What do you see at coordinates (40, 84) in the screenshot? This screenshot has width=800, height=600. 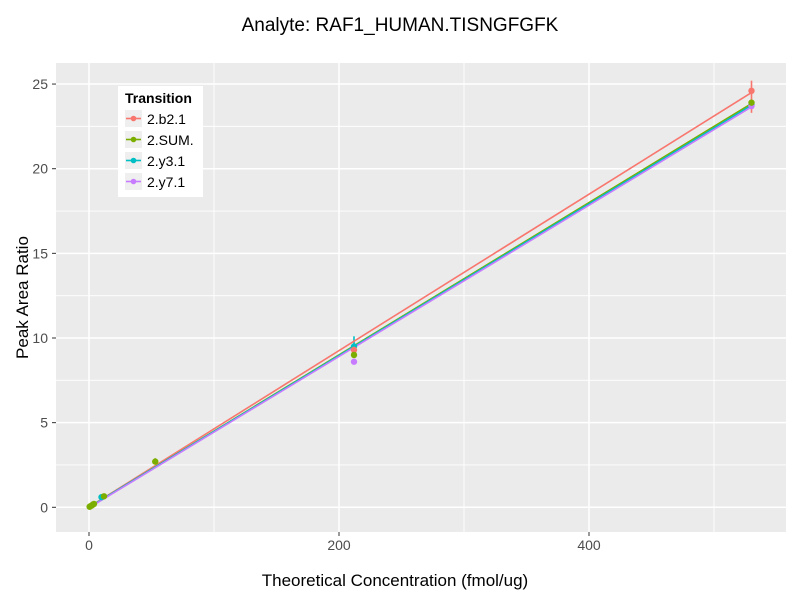 I see `y-tick-label: 25` at bounding box center [40, 84].